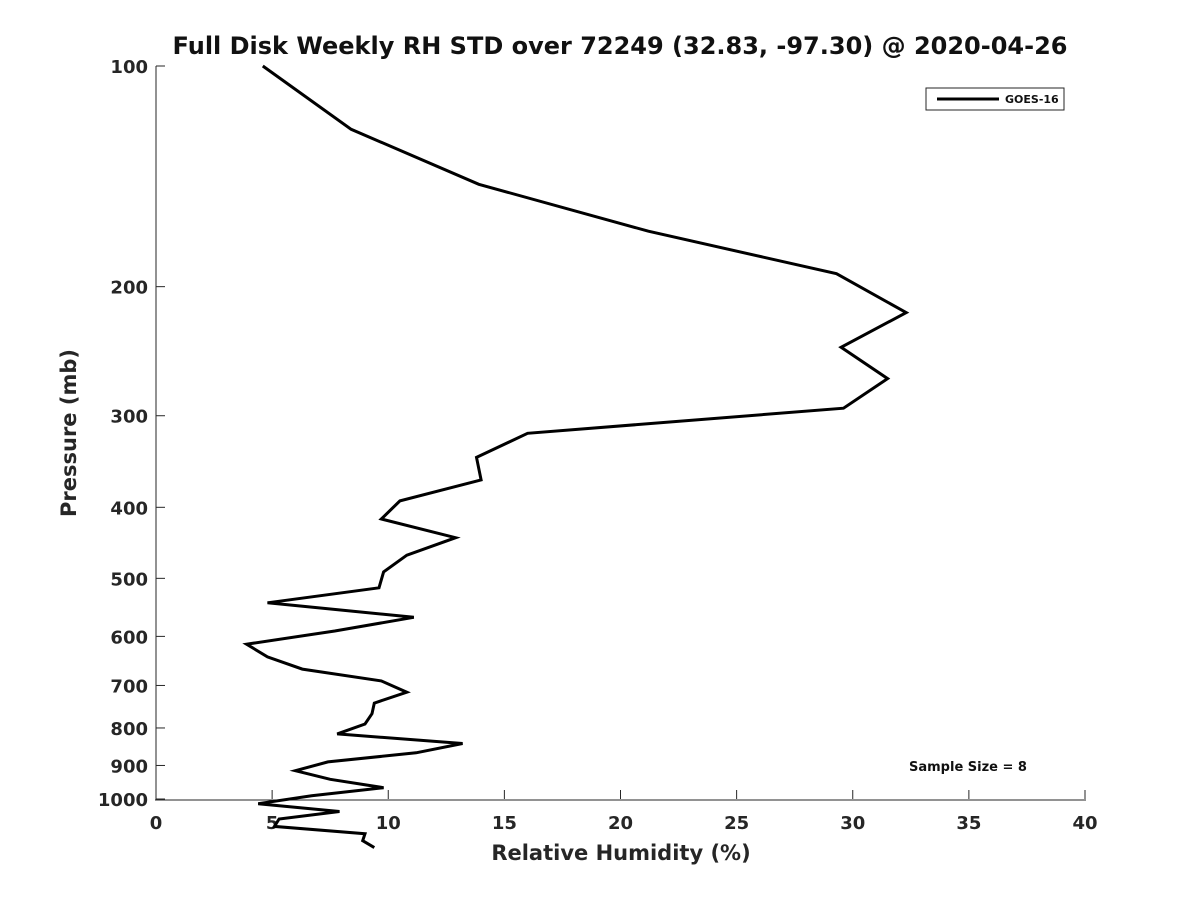 This screenshot has height=900, width=1200. I want to click on x-tick-label: 5, so click(272, 823).